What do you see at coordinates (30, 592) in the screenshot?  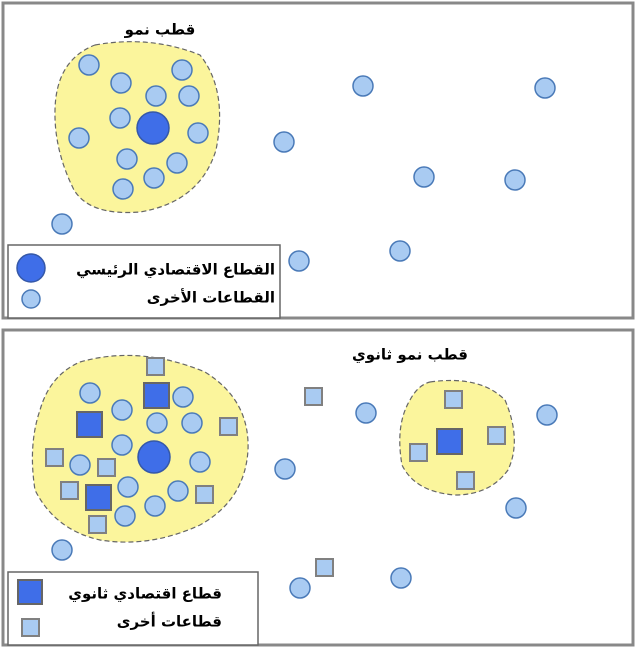 I see `legend-secondary-icon` at bounding box center [30, 592].